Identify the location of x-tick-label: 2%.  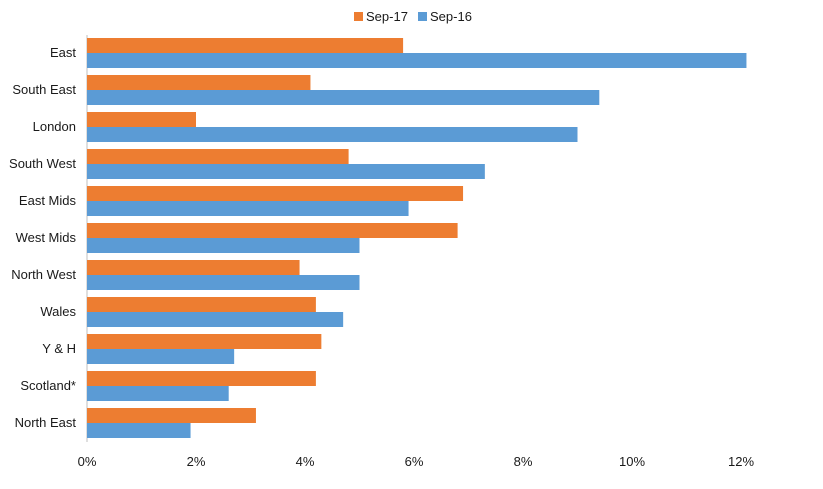
(196, 461).